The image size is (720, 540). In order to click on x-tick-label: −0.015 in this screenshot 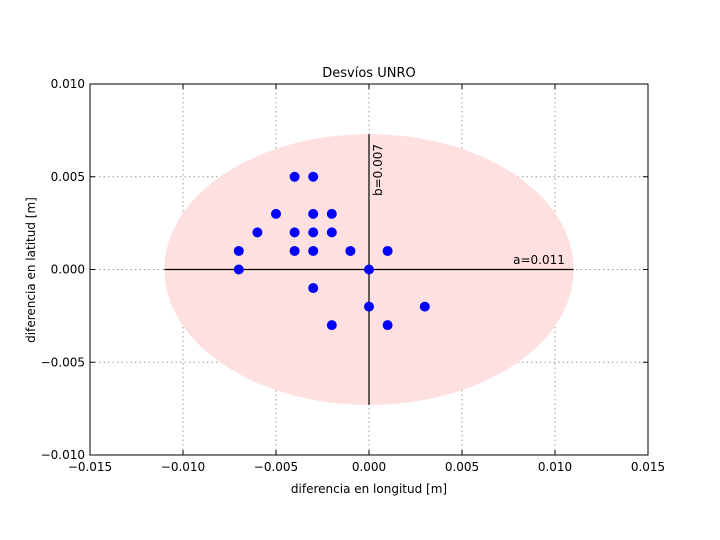, I will do `click(90, 467)`.